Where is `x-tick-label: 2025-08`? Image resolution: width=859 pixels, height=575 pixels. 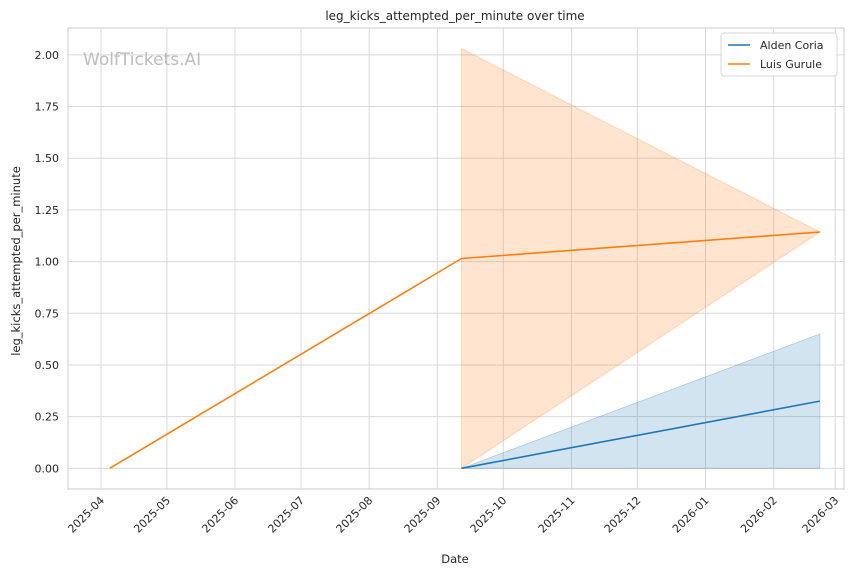 x-tick-label: 2025-08 is located at coordinates (355, 515).